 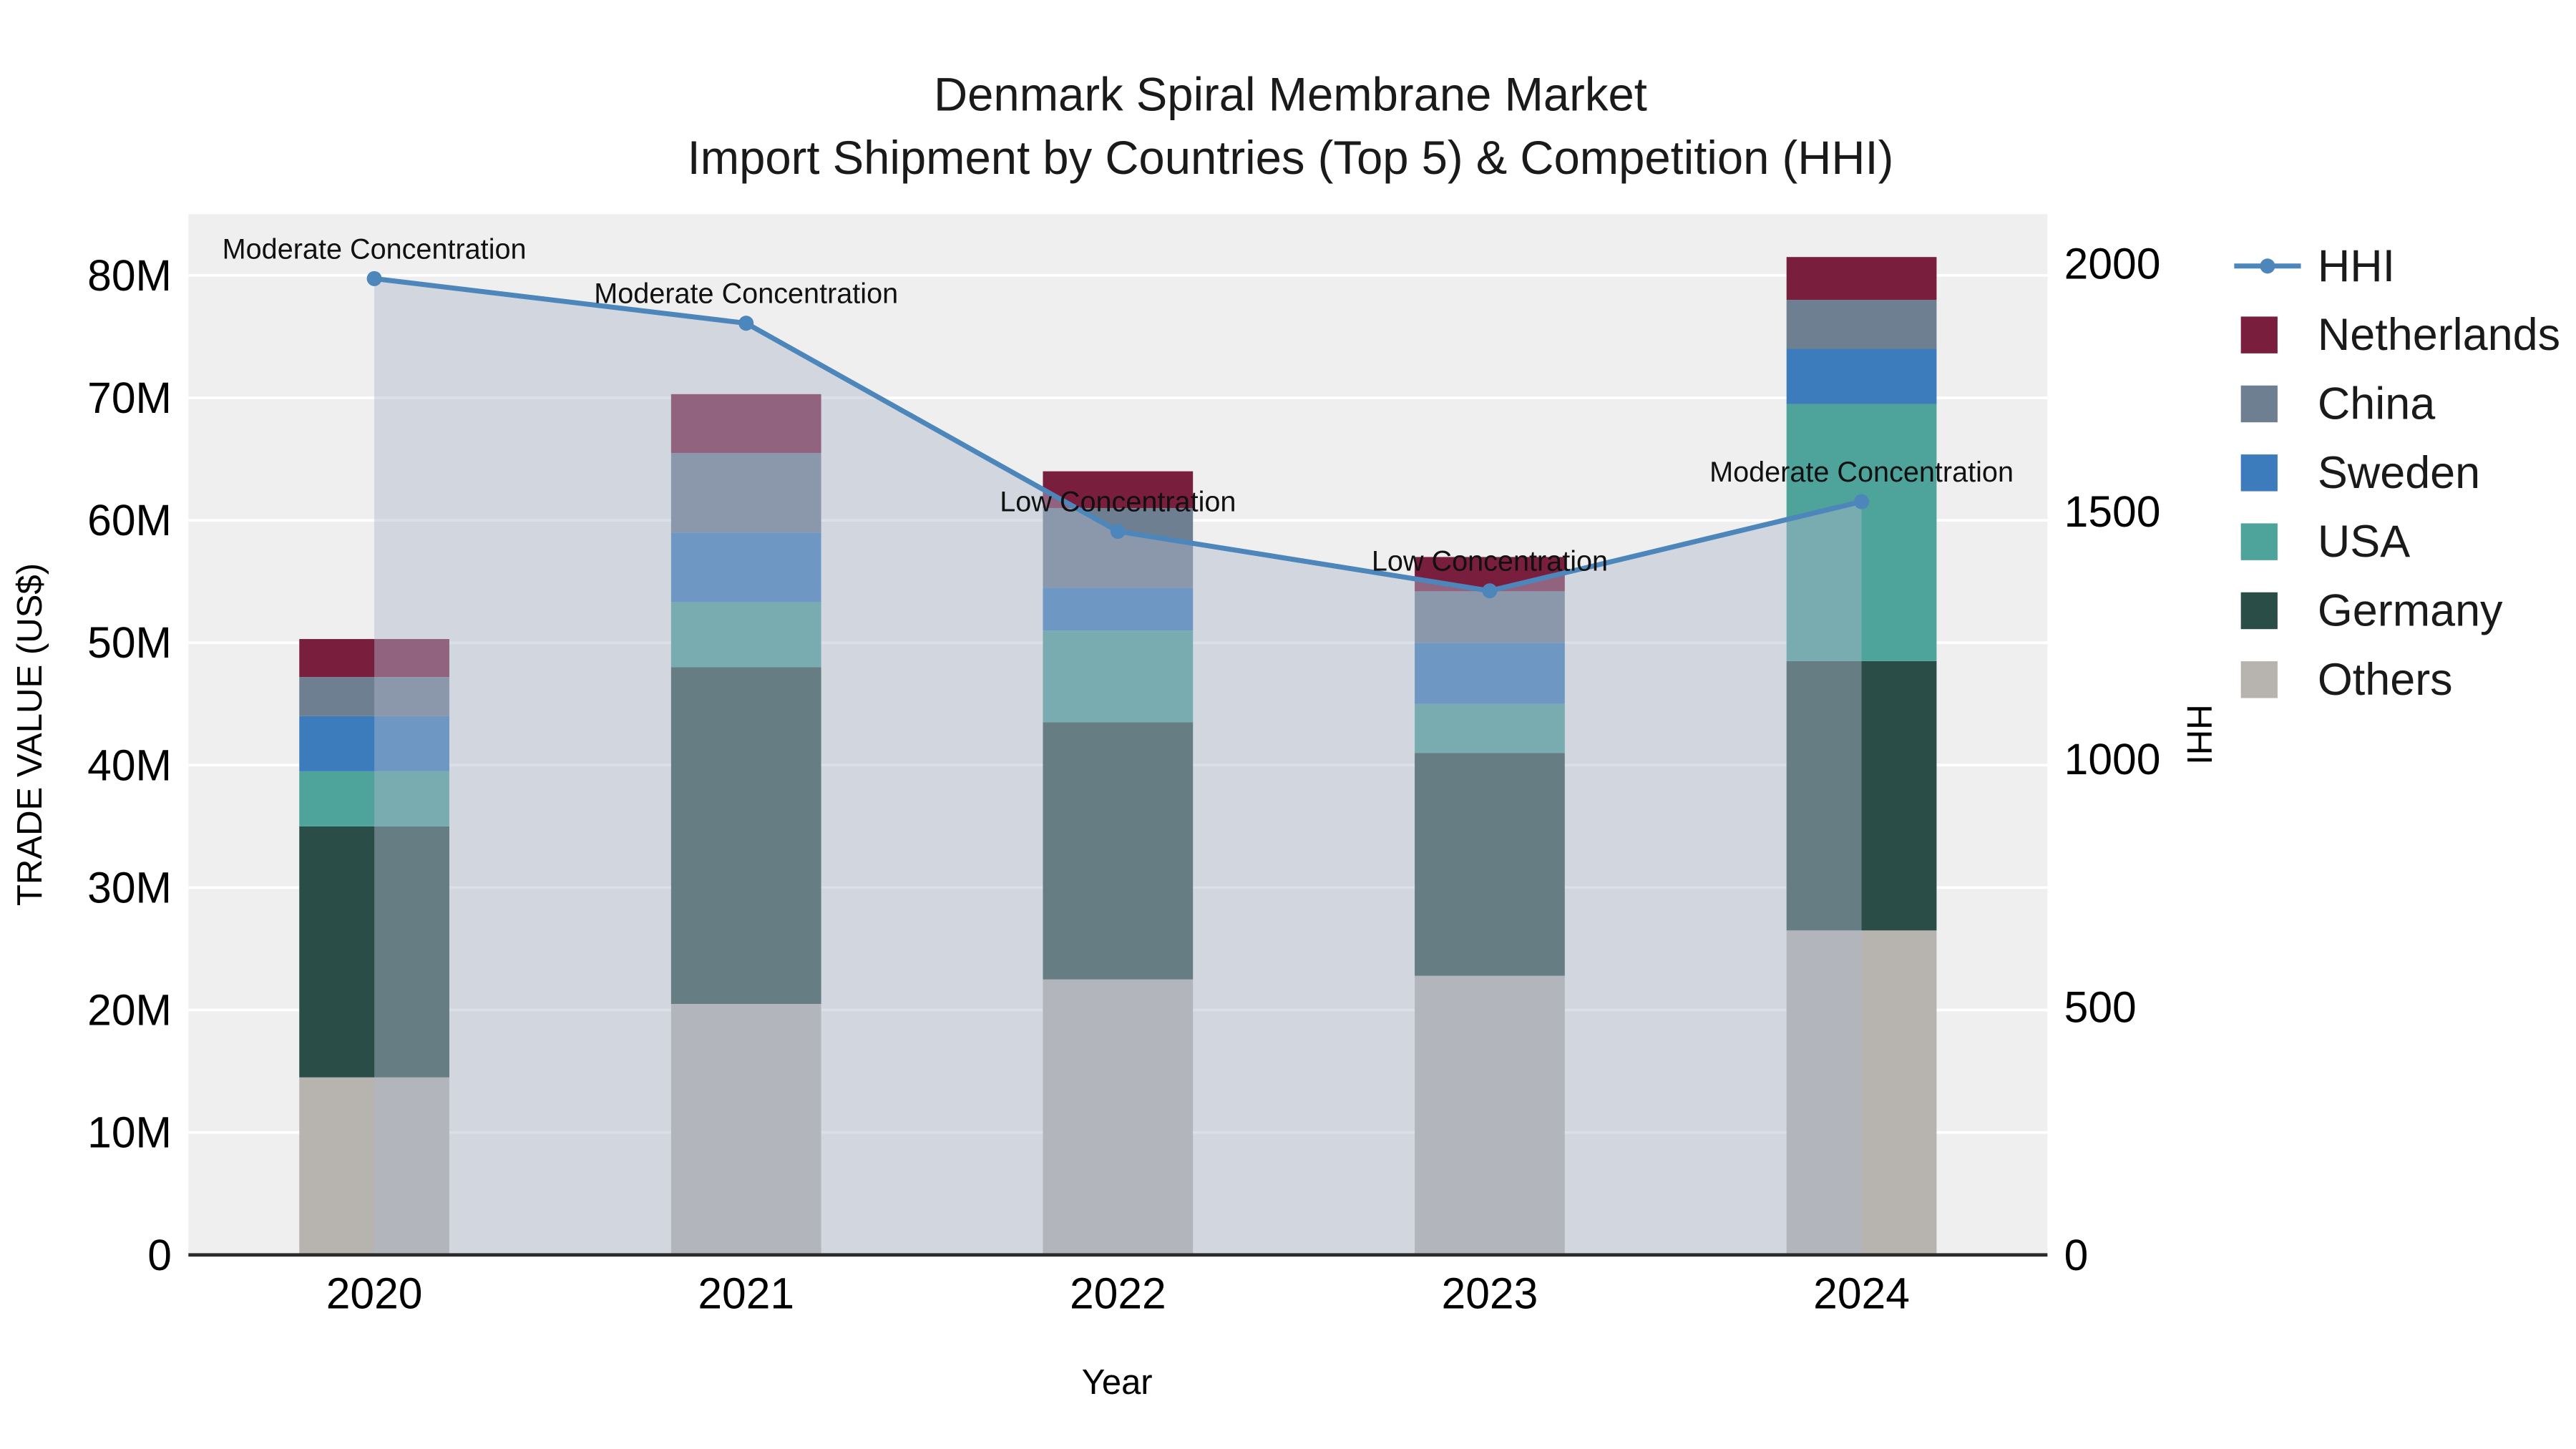 I want to click on bar-segment-germany-2023, so click(x=1490, y=864).